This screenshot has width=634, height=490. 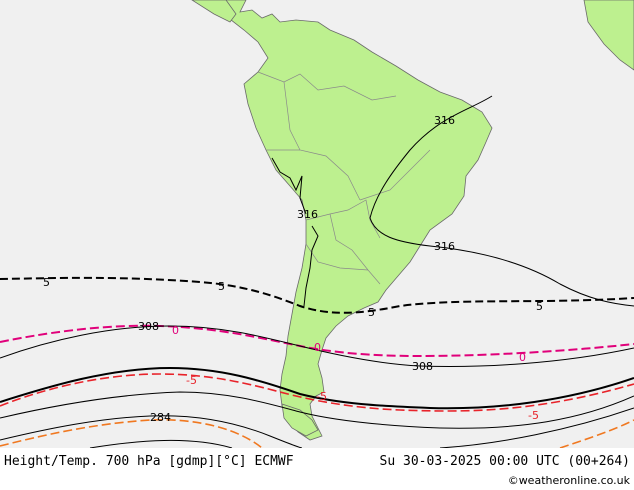 I want to click on temp-label-0-mid: 0, so click(x=317, y=347).